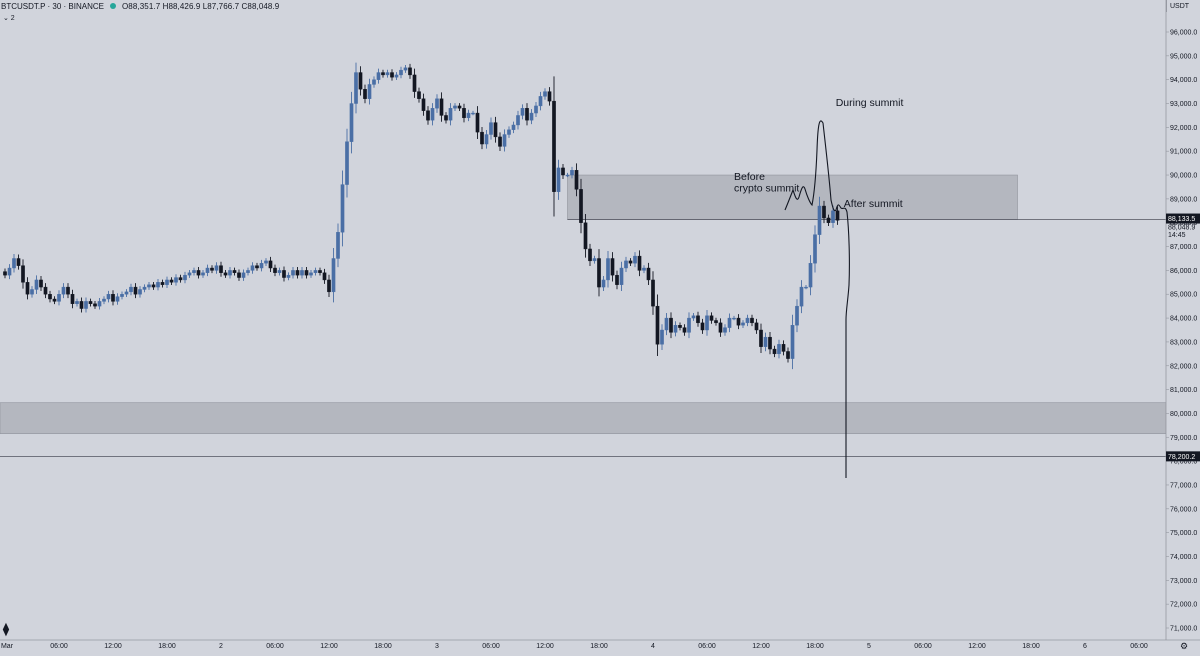 The image size is (1200, 656). I want to click on time-tick-label: 4, so click(653, 646).